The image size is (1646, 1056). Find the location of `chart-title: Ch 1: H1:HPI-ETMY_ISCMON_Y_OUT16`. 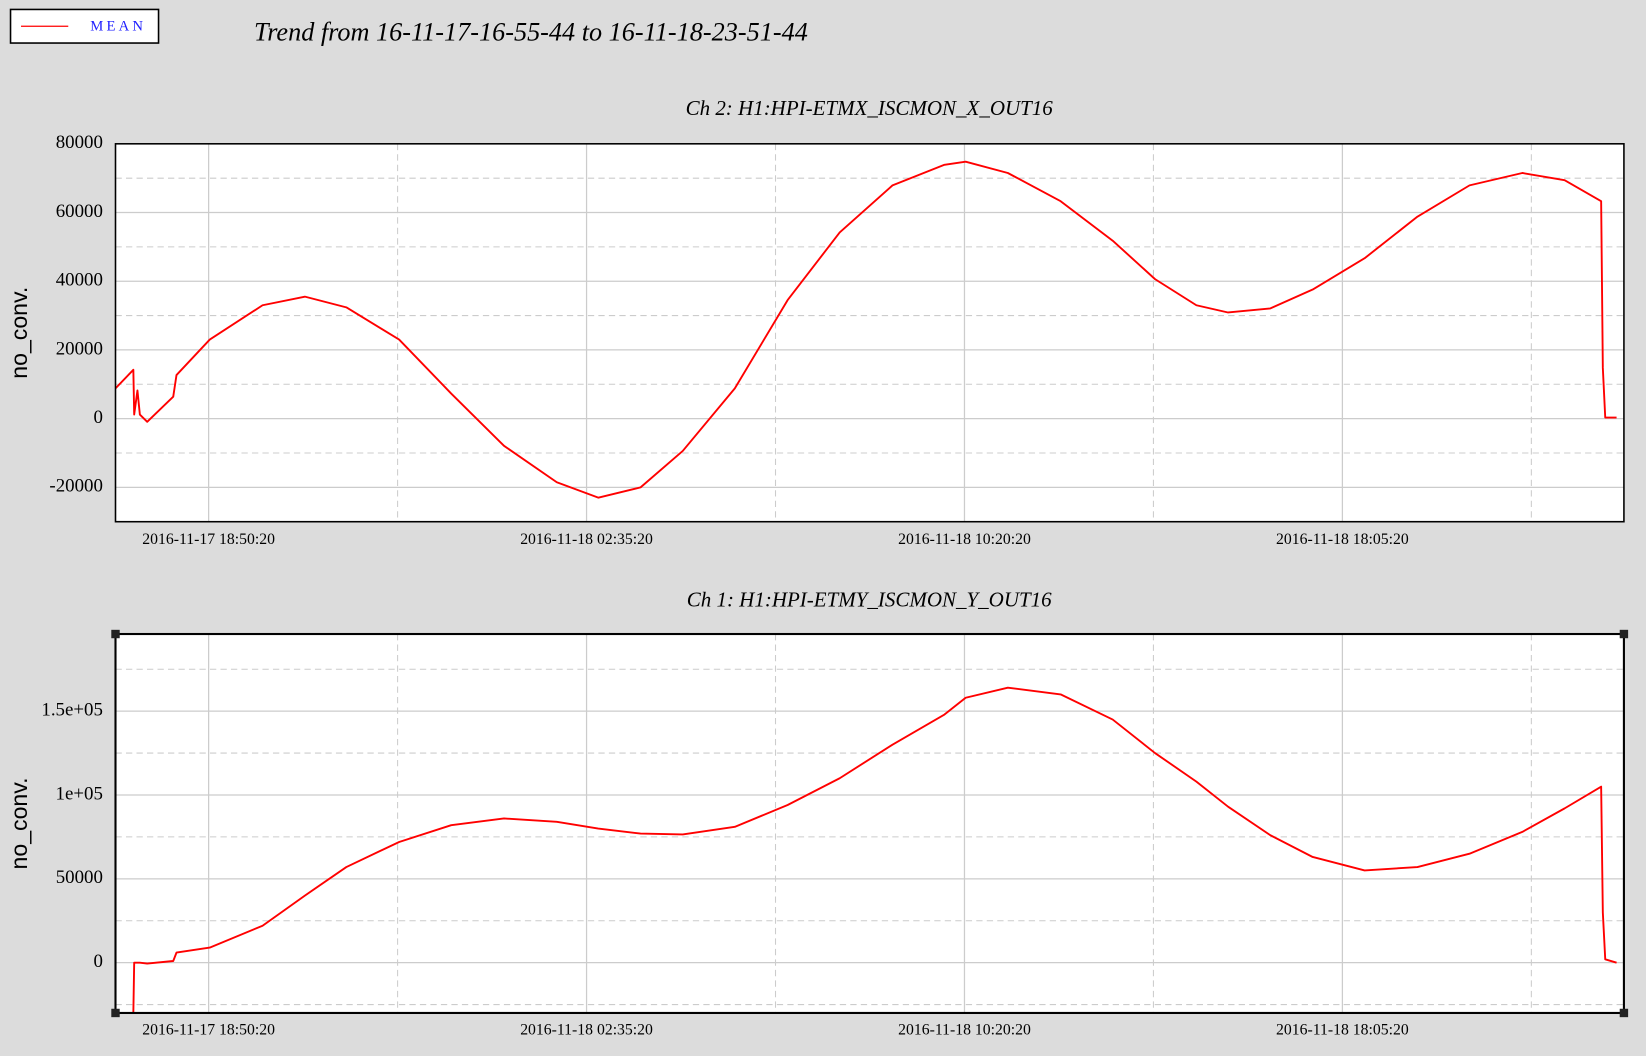

chart-title: Ch 1: H1:HPI-ETMY_ISCMON_Y_OUT16 is located at coordinates (869, 599).